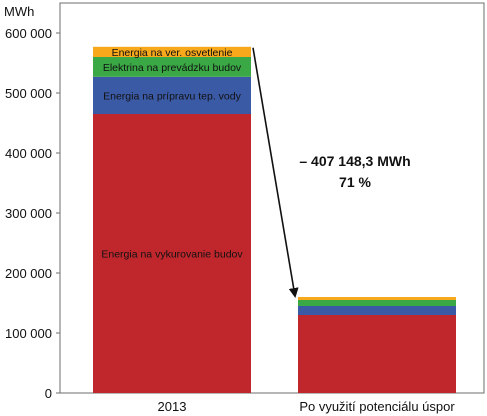  What do you see at coordinates (355, 182) in the screenshot?
I see `reduction-percent: 71 %` at bounding box center [355, 182].